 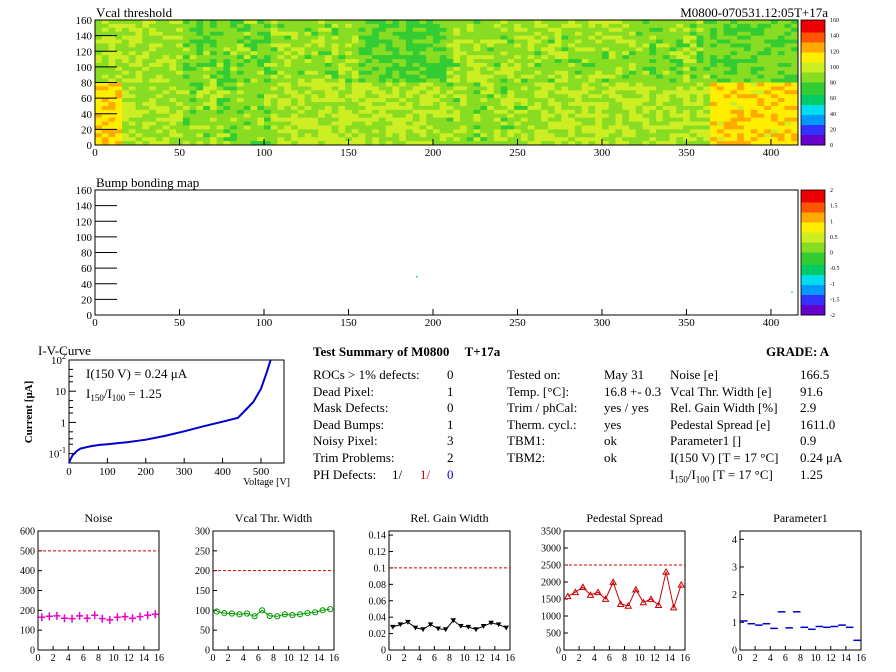 What do you see at coordinates (144, 658) in the screenshot?
I see `noise-xtick-label: 14` at bounding box center [144, 658].